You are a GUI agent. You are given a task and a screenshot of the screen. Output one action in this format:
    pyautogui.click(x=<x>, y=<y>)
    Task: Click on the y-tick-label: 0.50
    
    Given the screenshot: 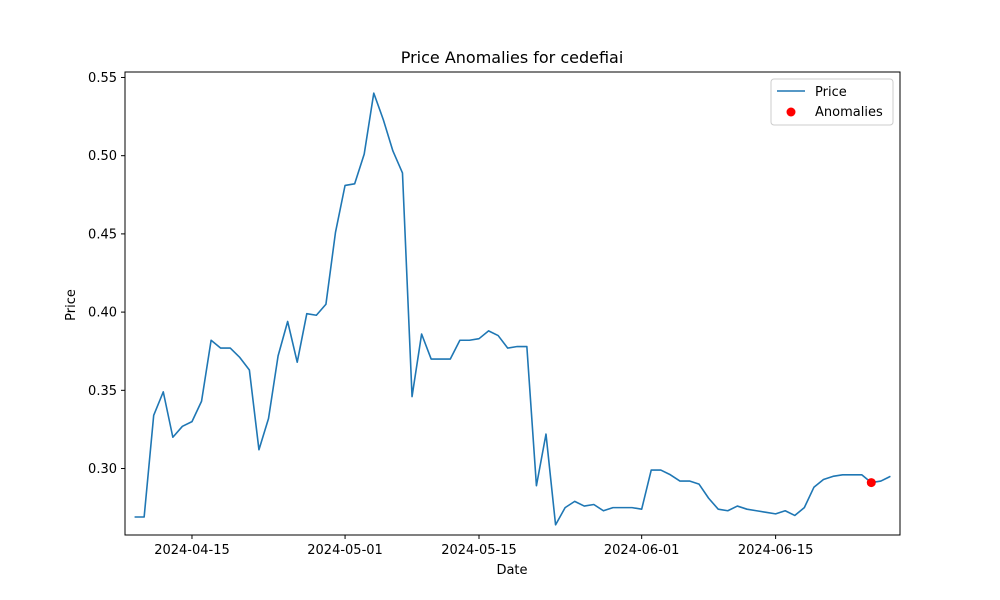 What is the action you would take?
    pyautogui.click(x=102, y=156)
    